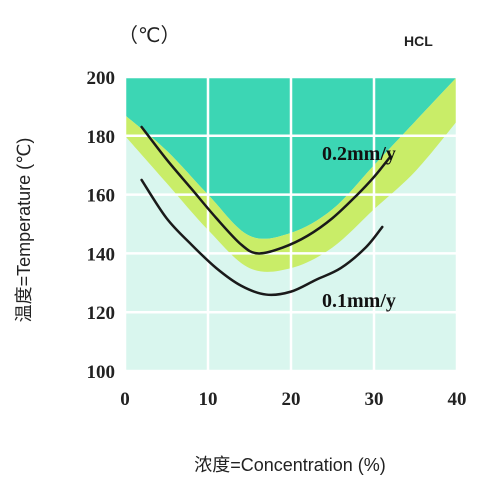  What do you see at coordinates (101, 313) in the screenshot?
I see `y-tick-label: 120` at bounding box center [101, 313].